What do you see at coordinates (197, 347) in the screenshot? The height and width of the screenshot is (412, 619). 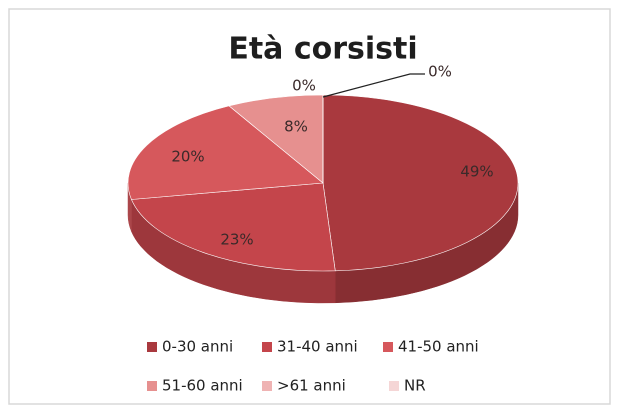 I see `legend-label: 0-30 anni` at bounding box center [197, 347].